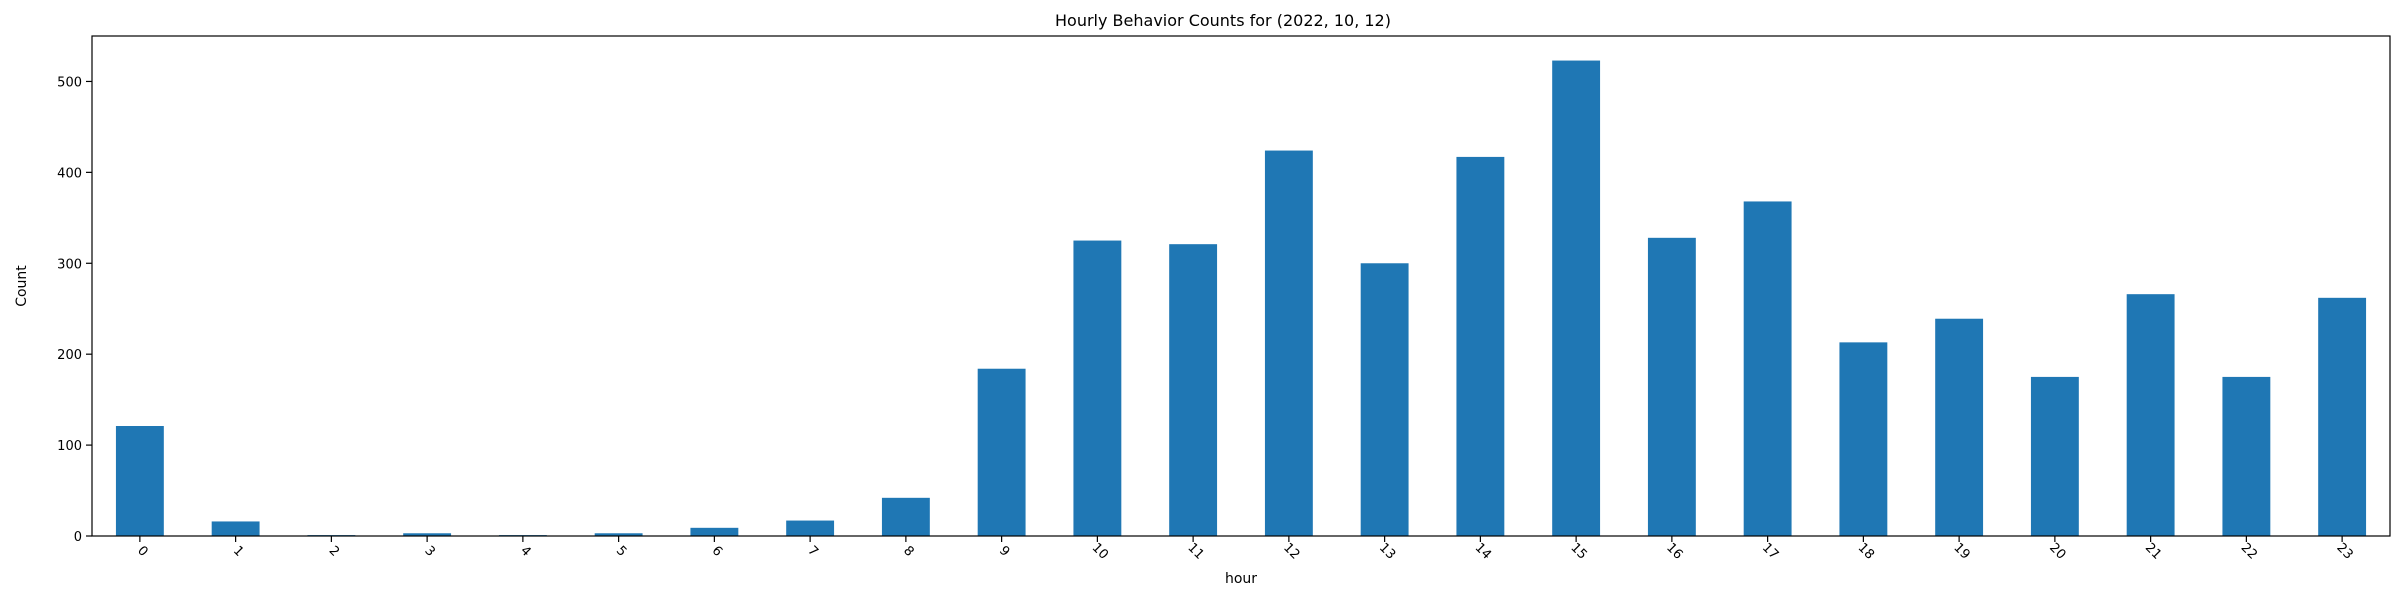  Describe the element at coordinates (1245, 549) in the screenshot. I see `x-axis: 0 1 2 3 4 5 6 7 8 9 10 11 12 13 14 15 16 17 18 19 20 21 22 23` at that location.